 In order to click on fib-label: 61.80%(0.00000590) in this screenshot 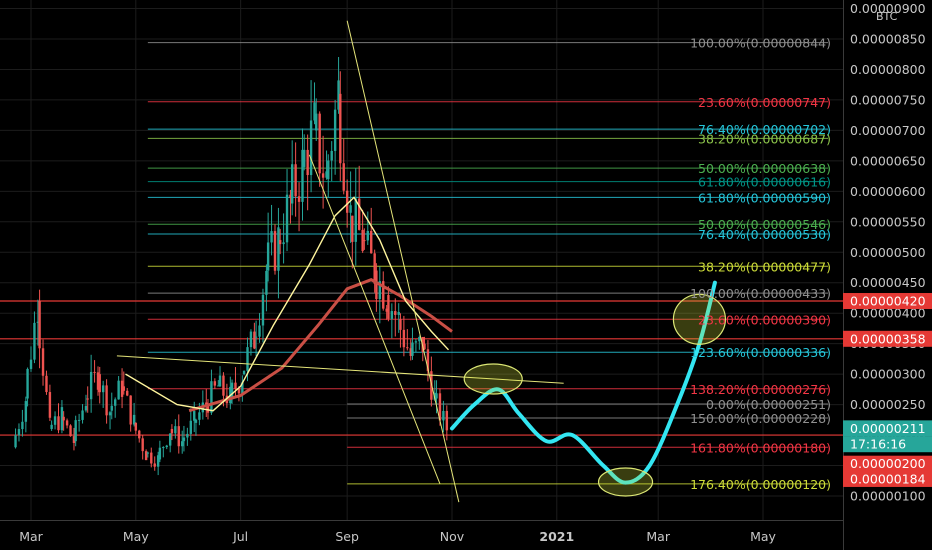, I will do `click(764, 197)`.